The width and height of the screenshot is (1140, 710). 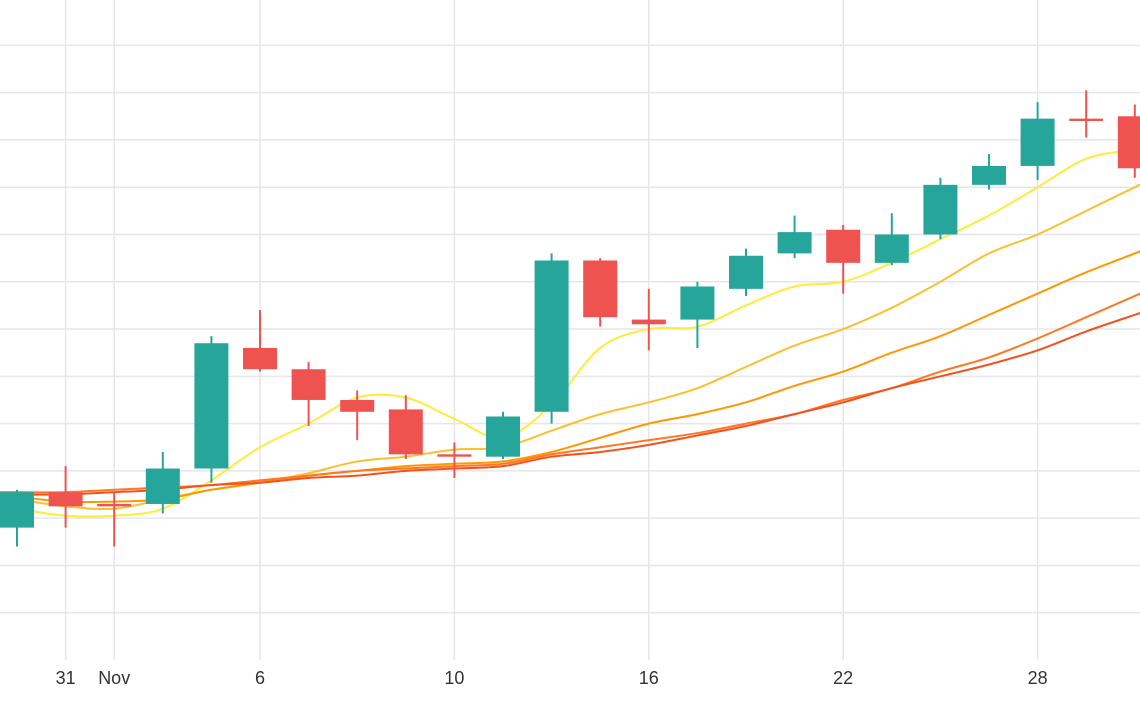 I want to click on x-tick-label: 6, so click(x=260, y=678).